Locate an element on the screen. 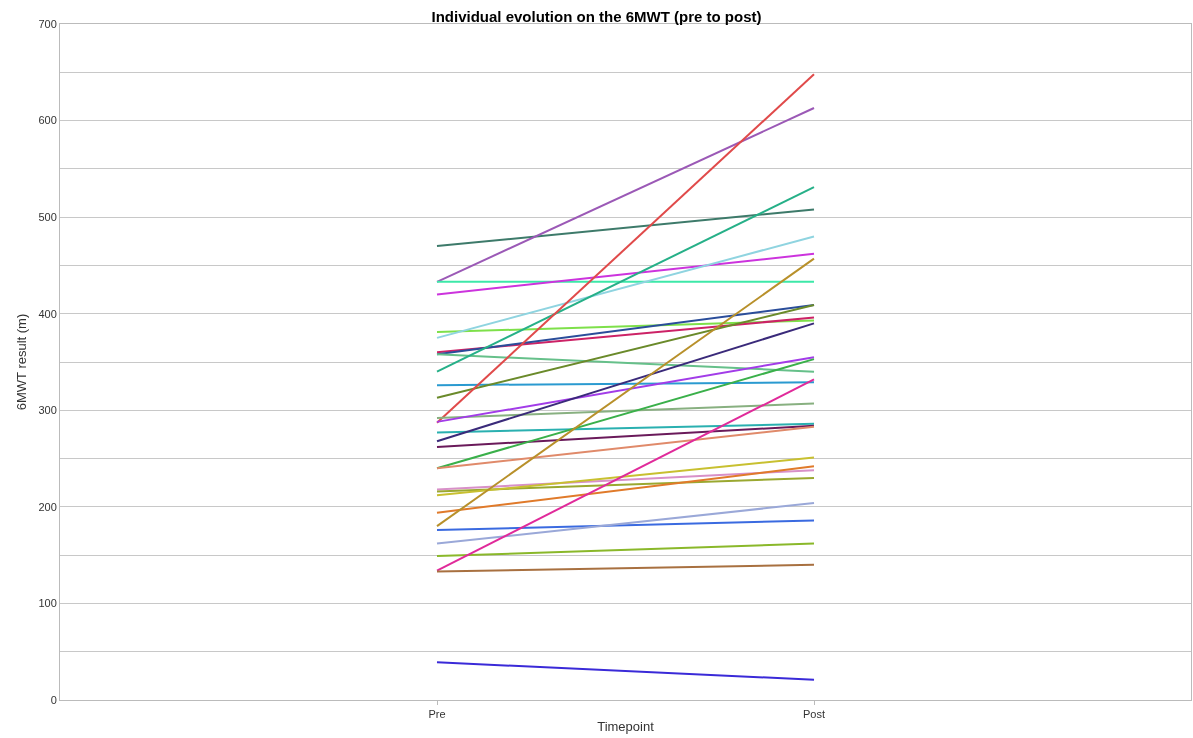  y-tick-label: 300 is located at coordinates (47, 410).